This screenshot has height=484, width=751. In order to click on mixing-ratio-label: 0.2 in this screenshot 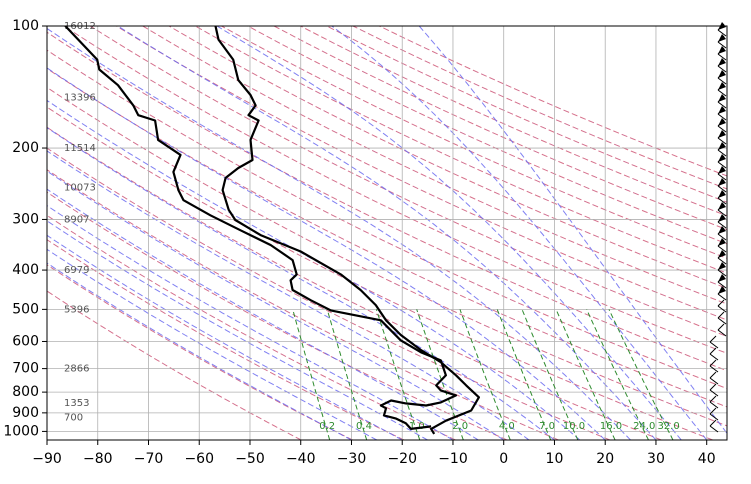, I will do `click(327, 426)`.